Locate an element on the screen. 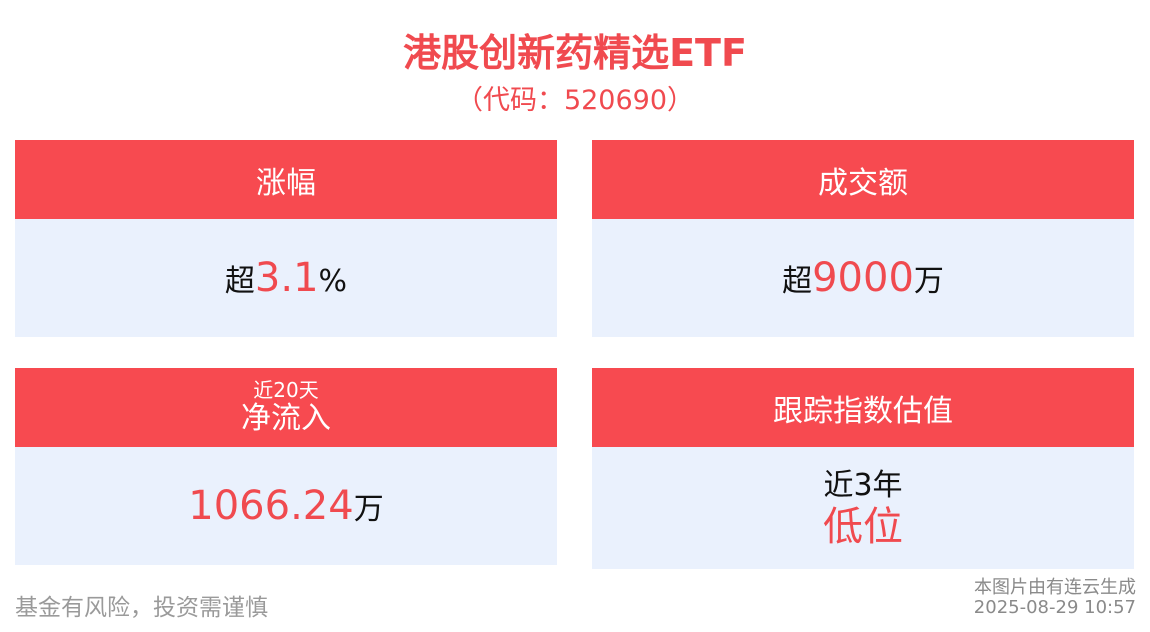  value: 3.1 is located at coordinates (286, 278).